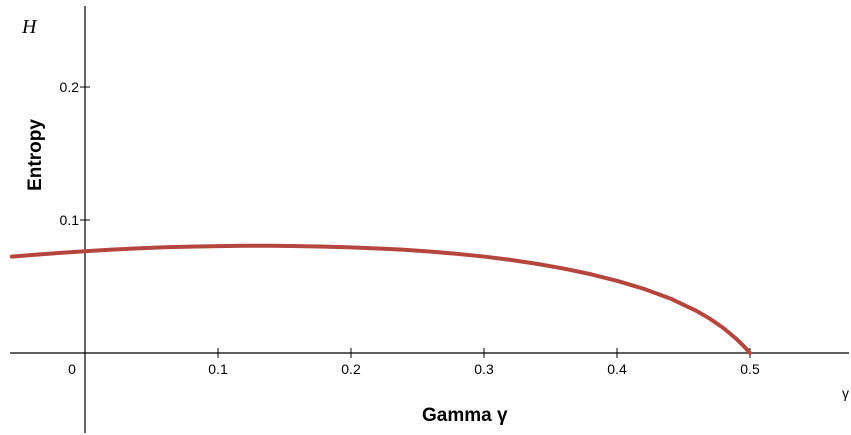  Describe the element at coordinates (750, 369) in the screenshot. I see `x-tick-label: 0.5` at that location.